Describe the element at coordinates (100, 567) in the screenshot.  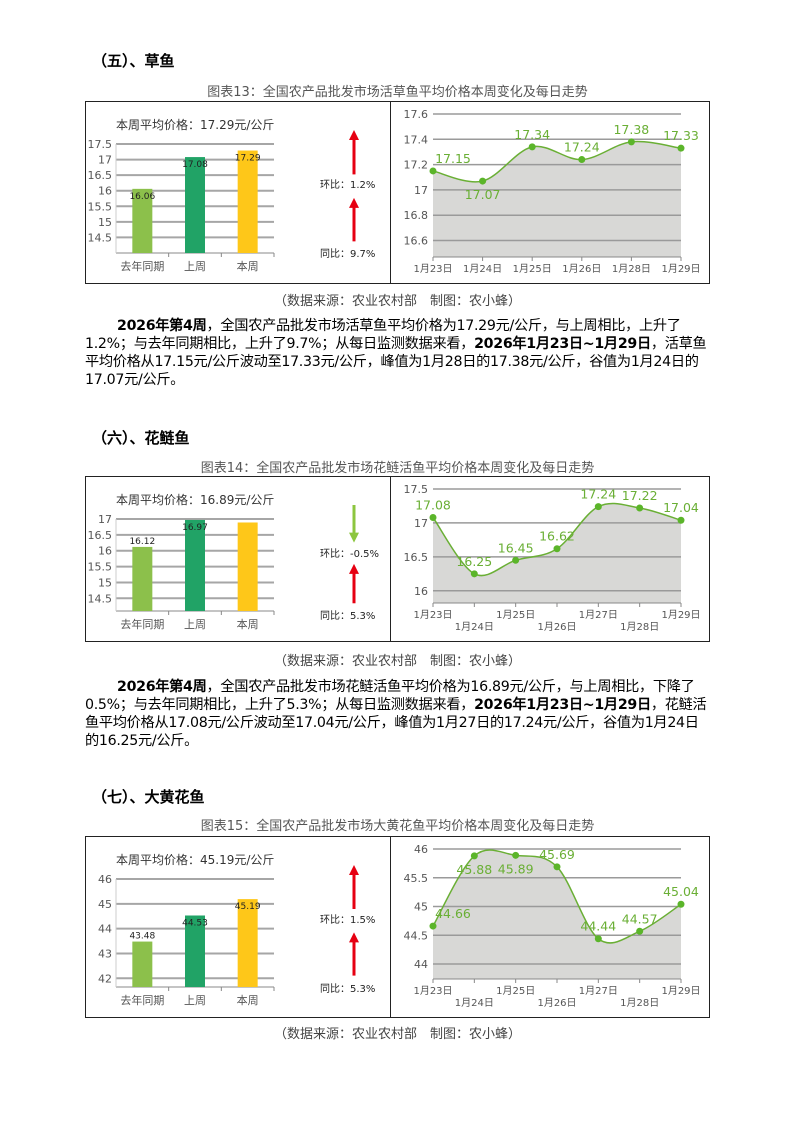
I see `y-tick-label: 15.5` at that location.